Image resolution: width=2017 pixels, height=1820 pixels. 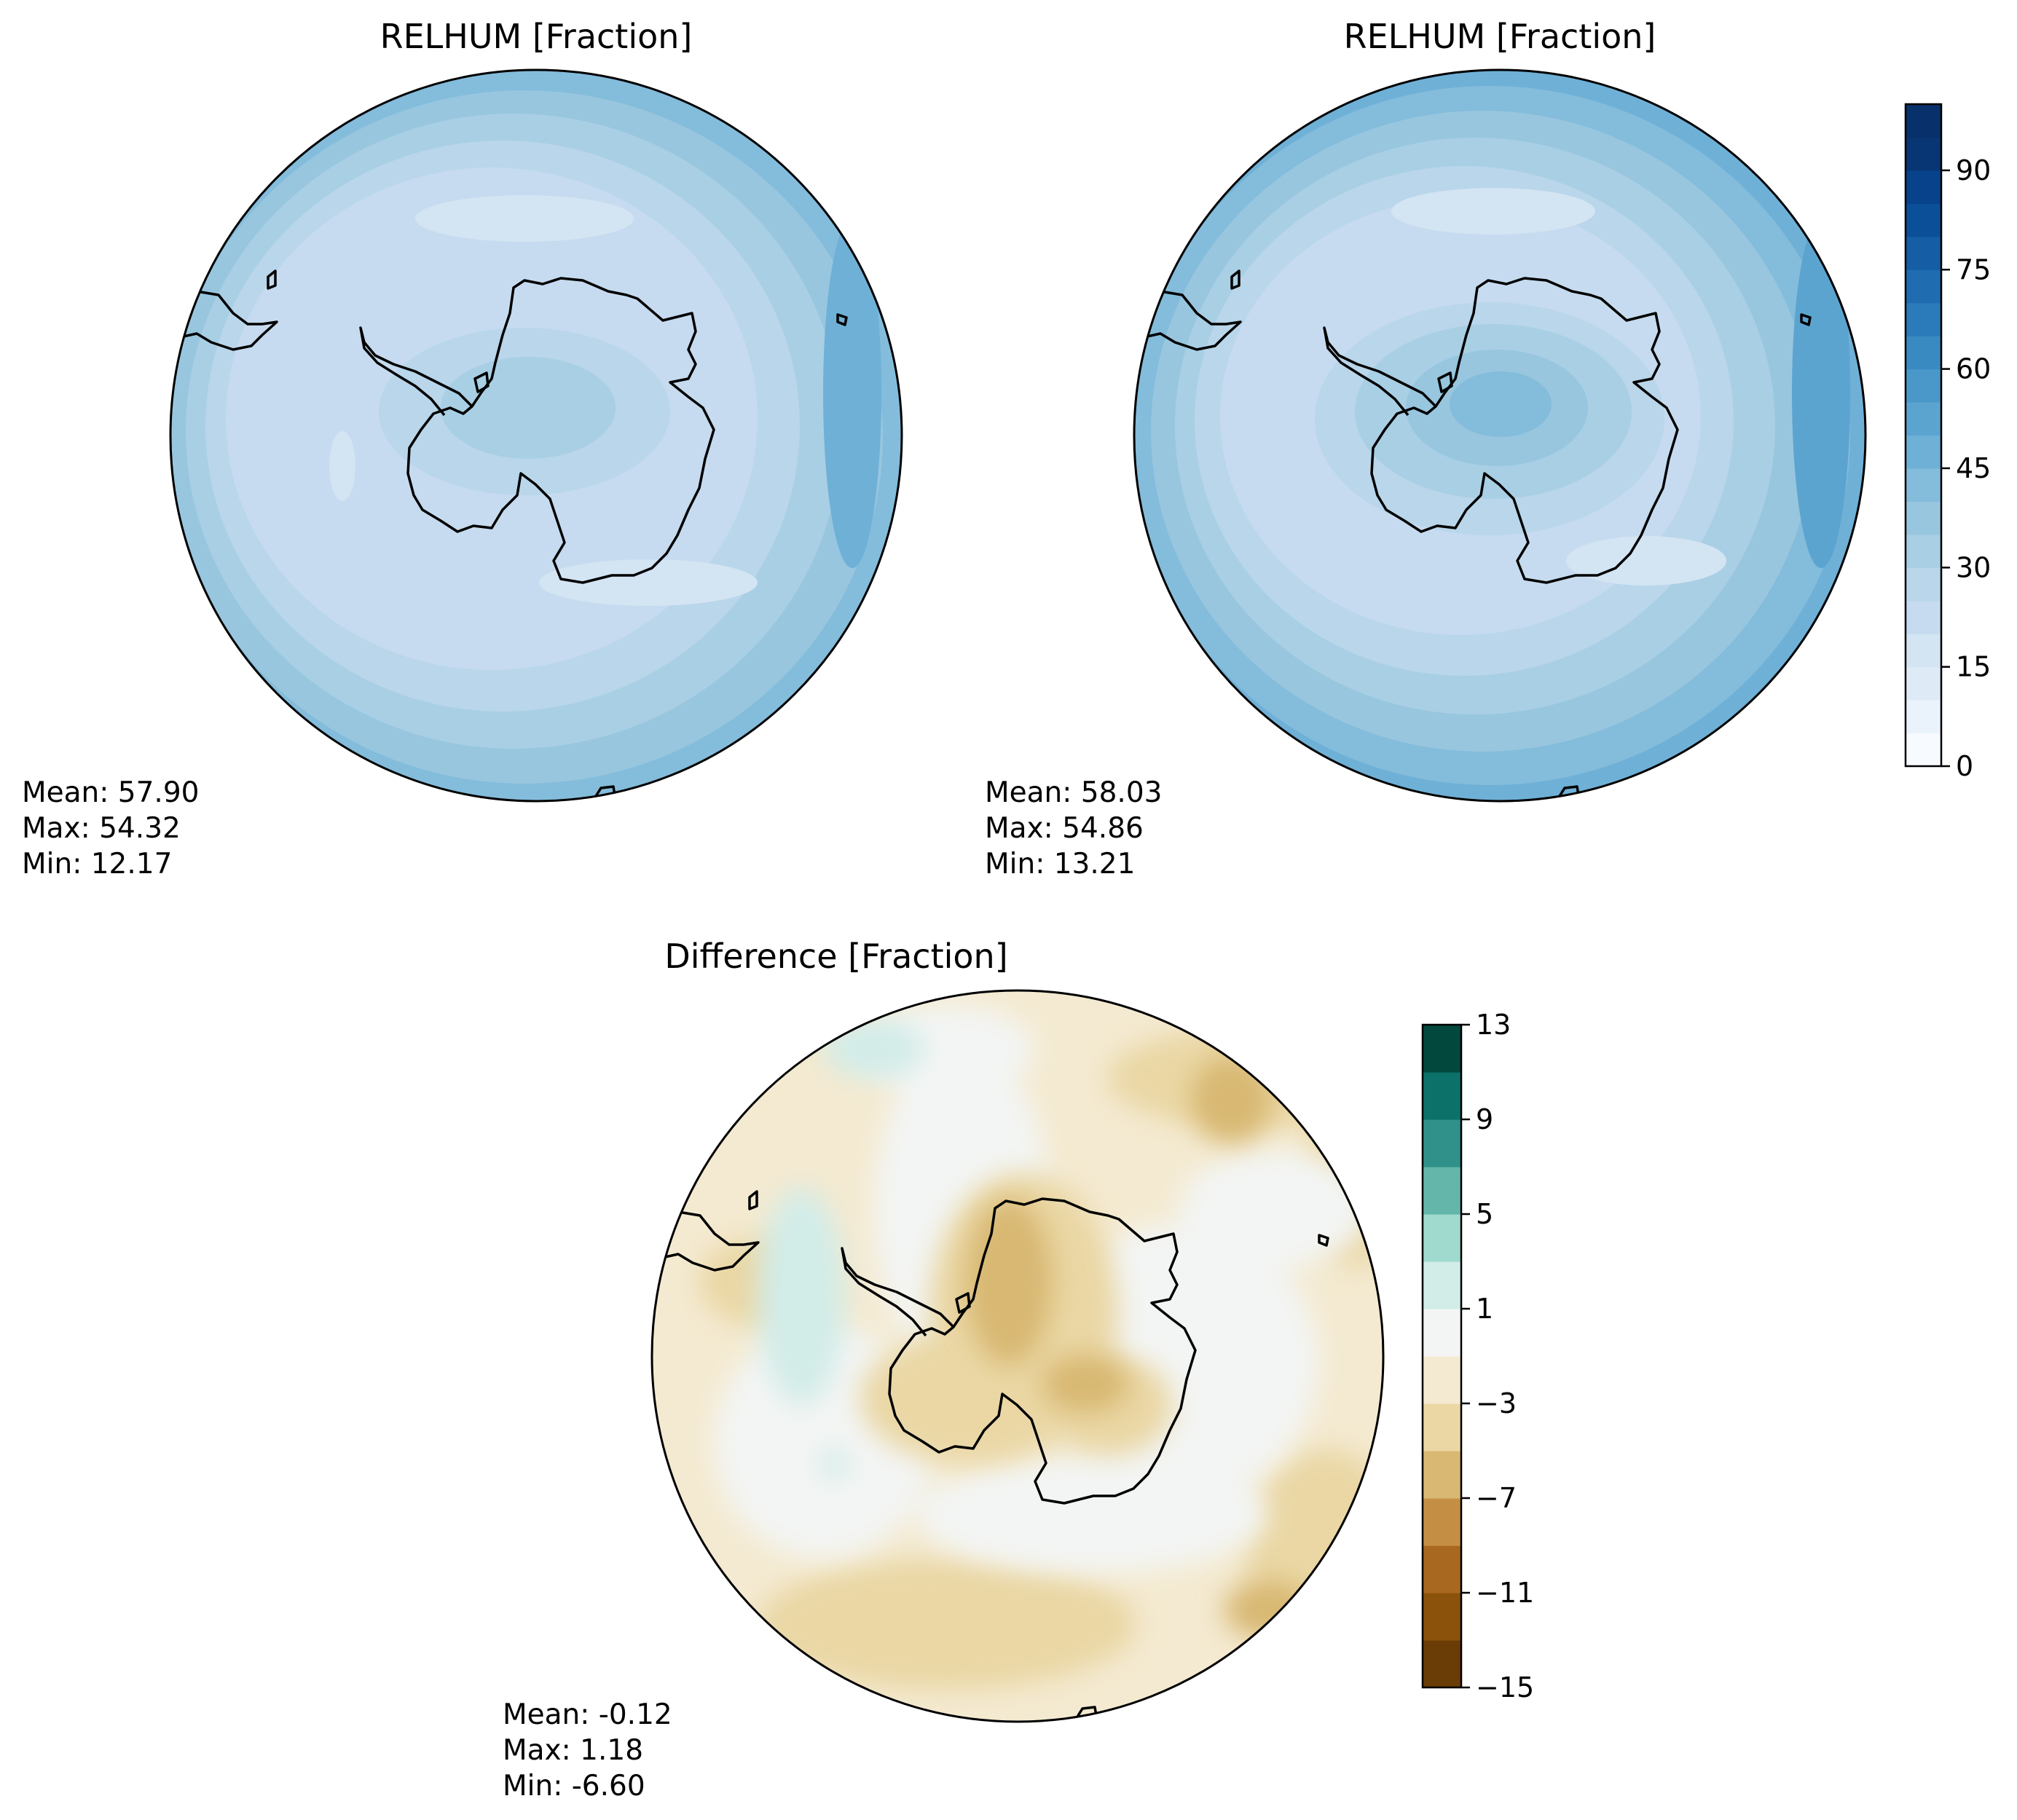 I want to click on stat-max-difference: Max: 1.18, so click(x=573, y=1750).